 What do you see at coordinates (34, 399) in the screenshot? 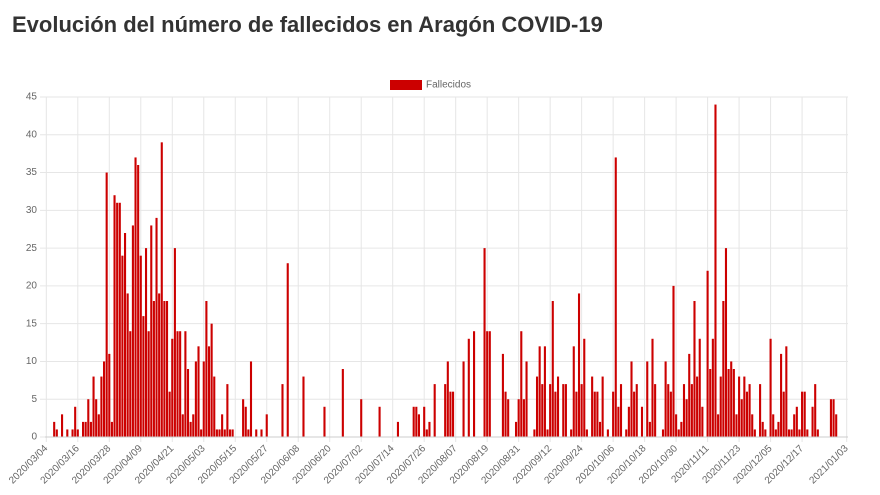
I see `y-tick-label: 5` at bounding box center [34, 399].